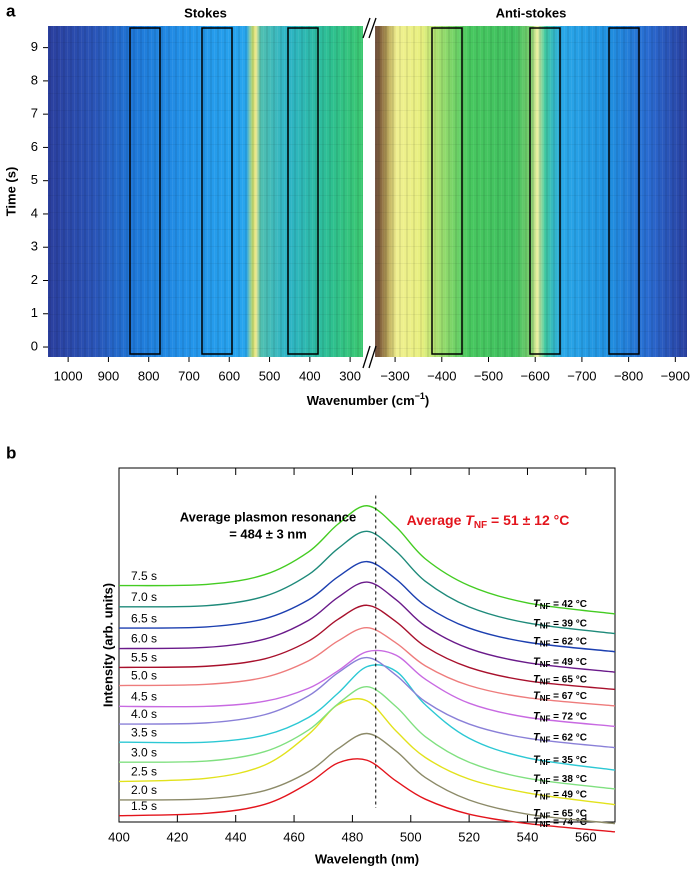  I want to click on x-tick-label: 800, so click(149, 375).